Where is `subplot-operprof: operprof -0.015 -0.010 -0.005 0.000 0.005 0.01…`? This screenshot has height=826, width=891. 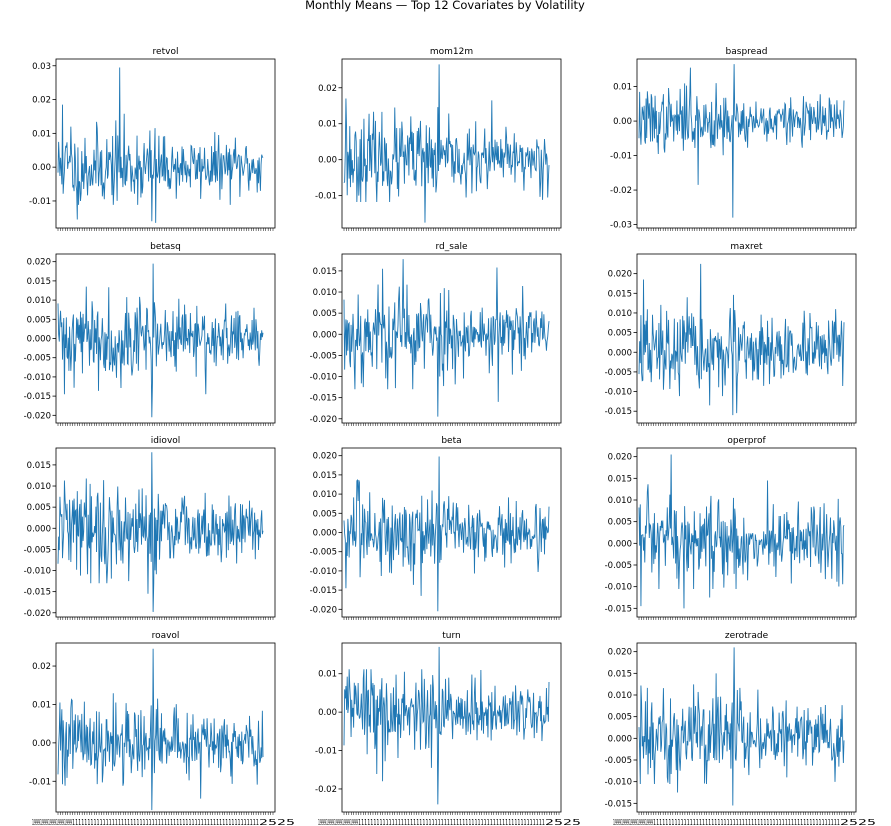 subplot-operprof: operprof -0.015 -0.010 -0.005 0.000 0.005 0.01… is located at coordinates (731, 528).